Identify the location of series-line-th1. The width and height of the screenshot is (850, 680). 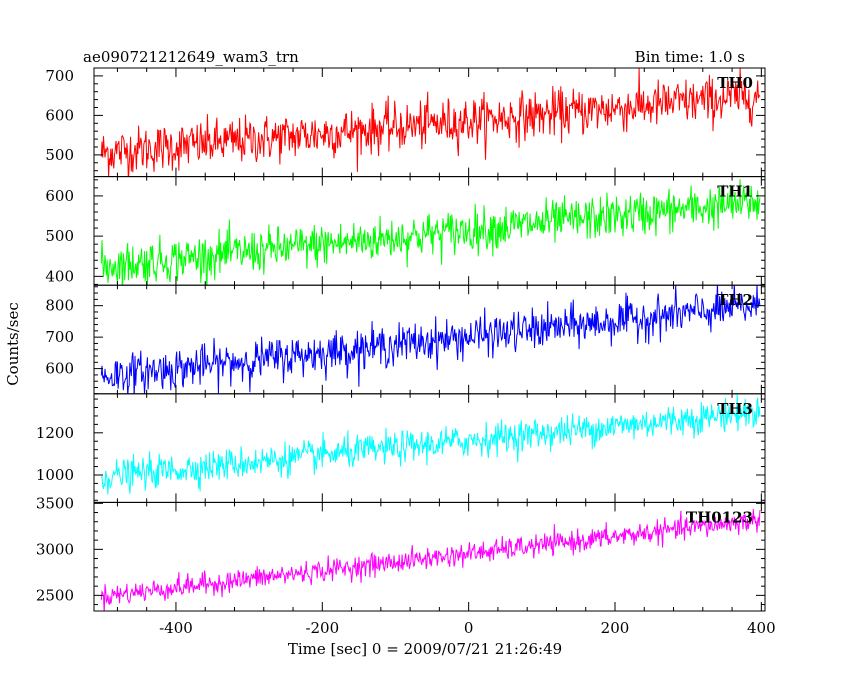
(430, 232).